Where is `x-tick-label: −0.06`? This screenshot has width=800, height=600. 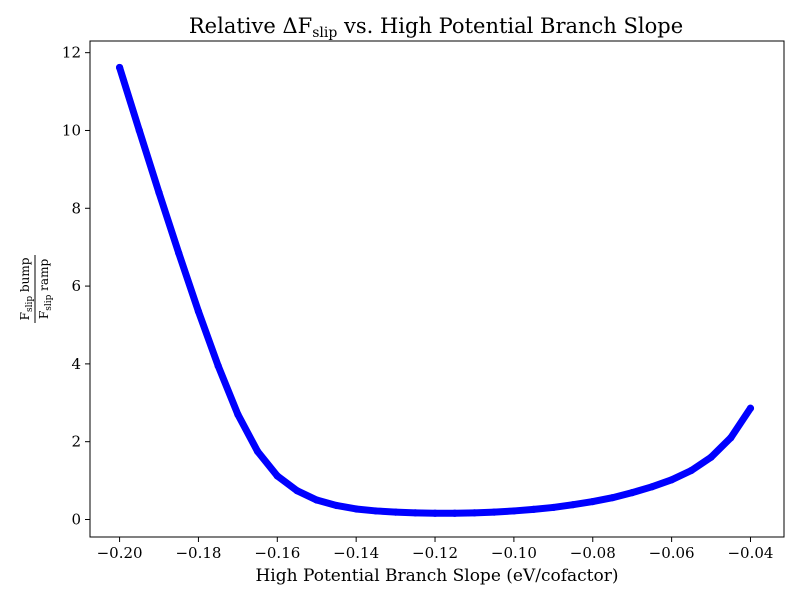 x-tick-label: −0.06 is located at coordinates (672, 553).